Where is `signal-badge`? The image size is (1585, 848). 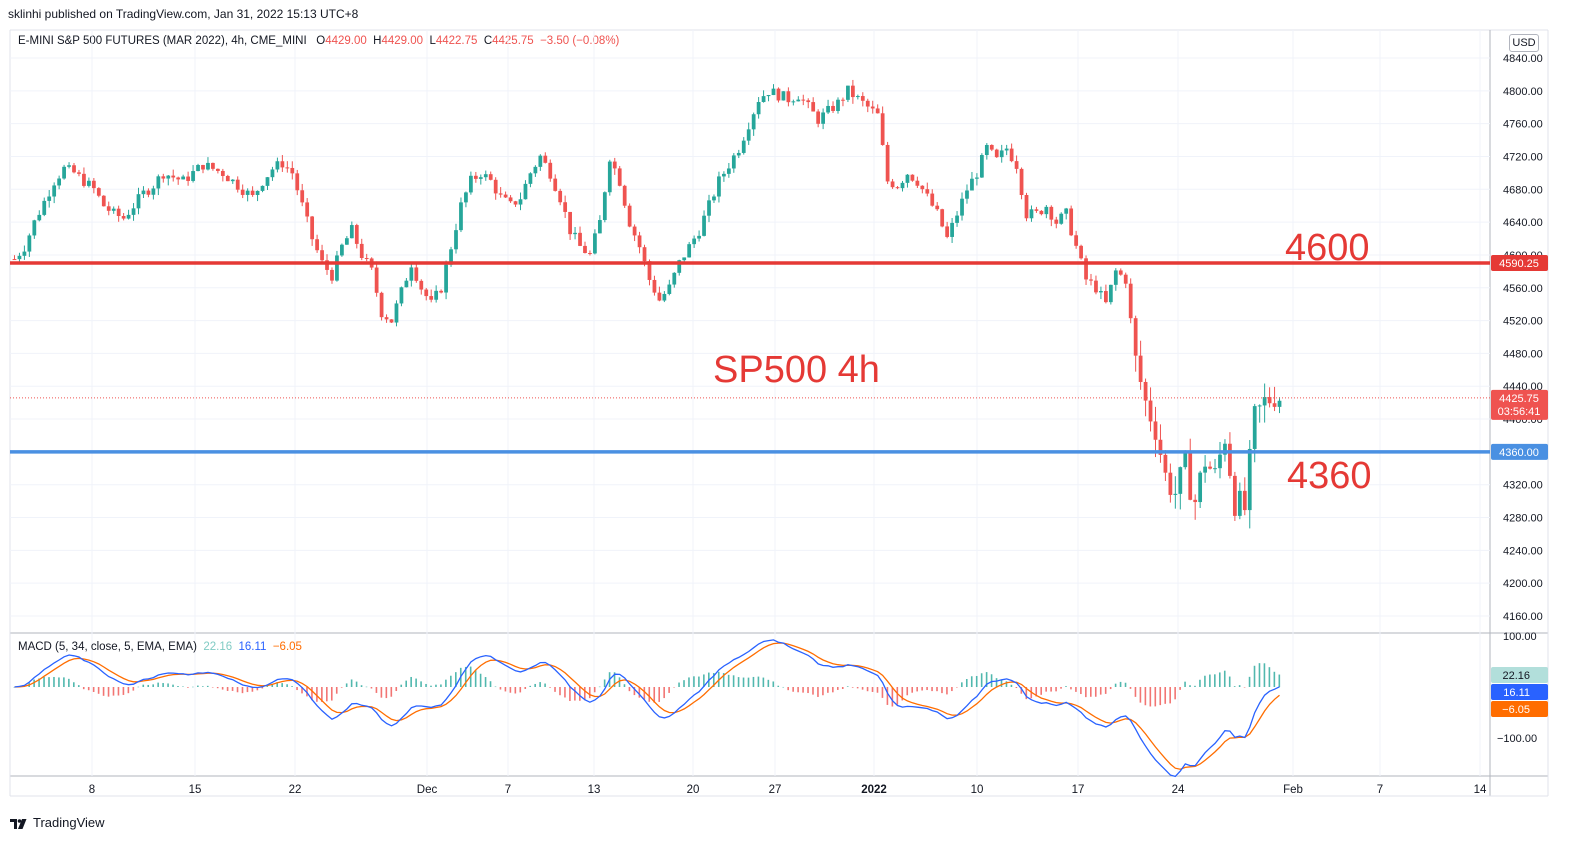
signal-badge is located at coordinates (1519, 709).